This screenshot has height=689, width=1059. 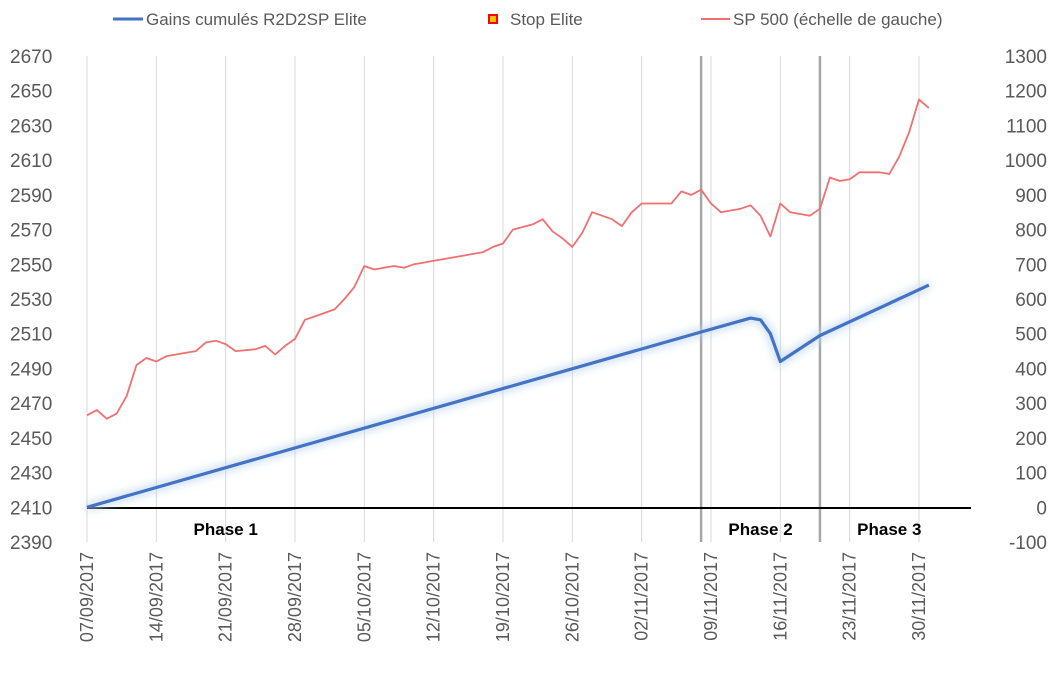 What do you see at coordinates (31, 508) in the screenshot?
I see `y-left-tick-label: 2410` at bounding box center [31, 508].